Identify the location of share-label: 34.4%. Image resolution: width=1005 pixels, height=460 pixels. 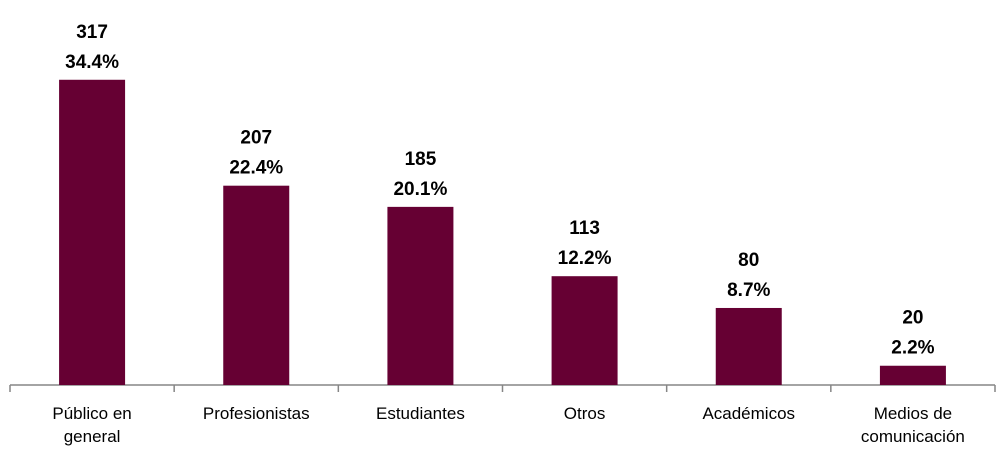
(92, 62).